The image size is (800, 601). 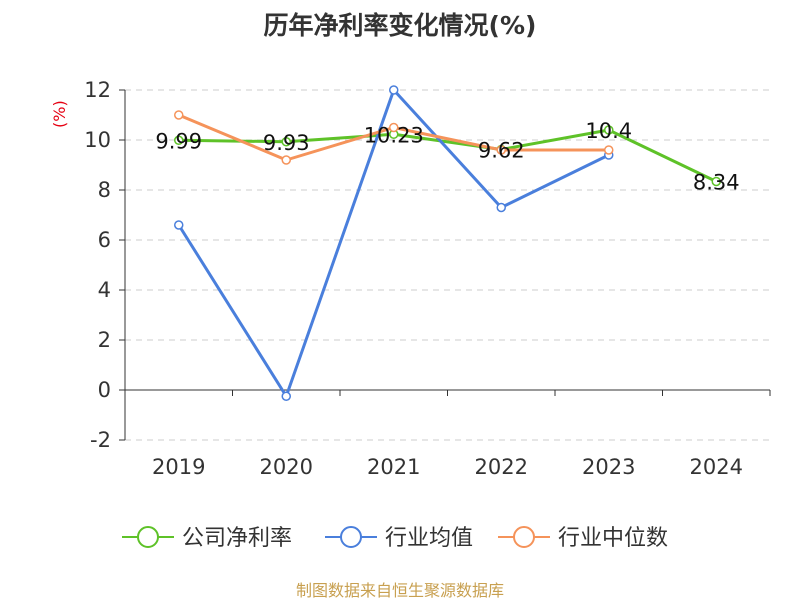 I want to click on data-label: 9.99, so click(x=178, y=141).